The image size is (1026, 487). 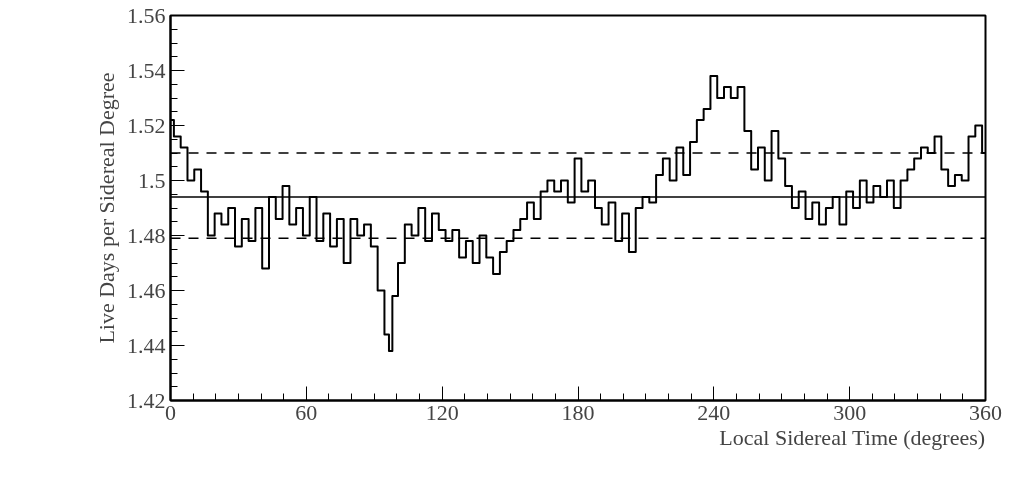 I want to click on y-tick-label: 1.5, so click(x=152, y=180).